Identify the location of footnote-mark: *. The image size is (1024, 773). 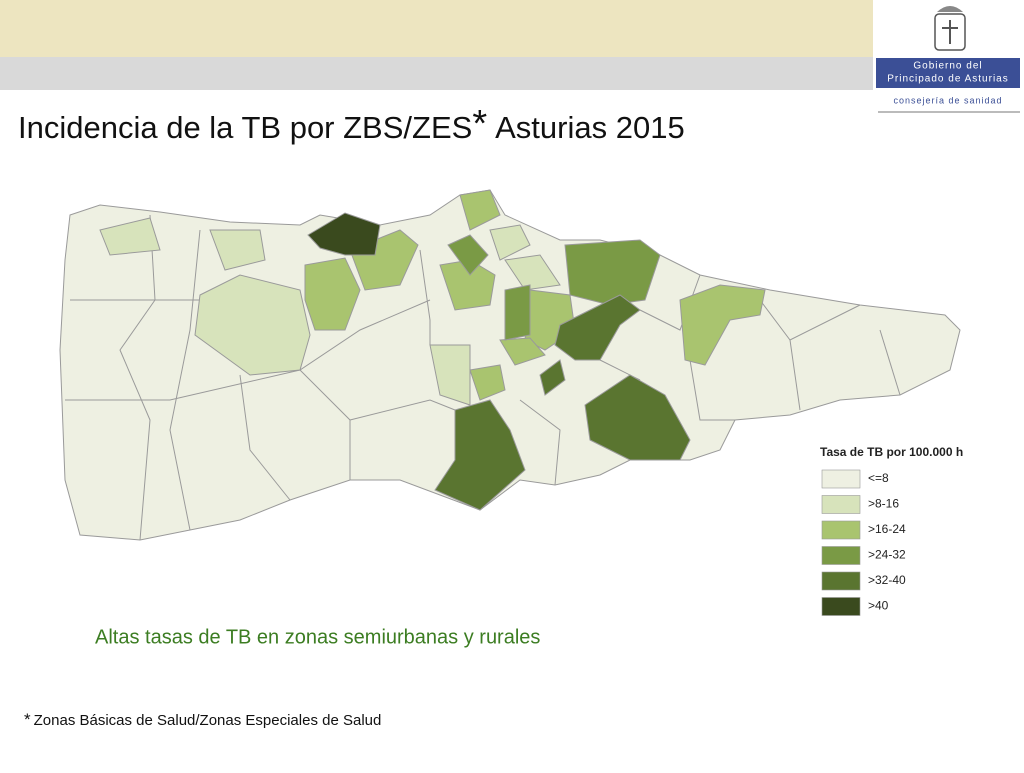
(27, 719).